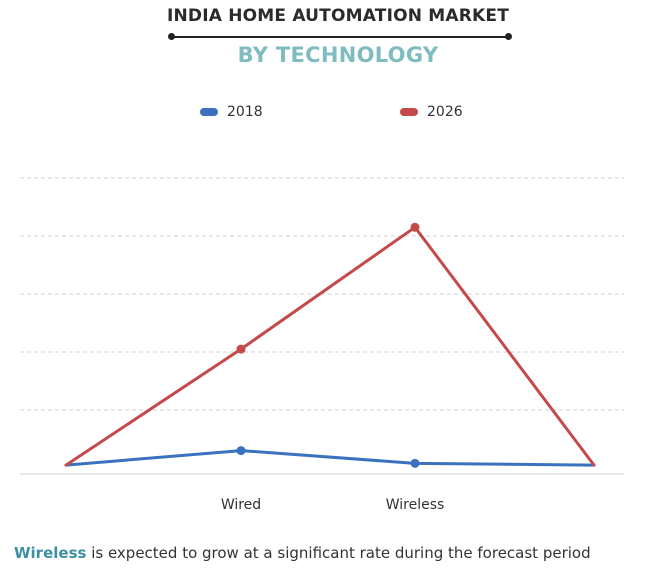 The image size is (659, 568). I want to click on data-point-2018-wired, so click(241, 451).